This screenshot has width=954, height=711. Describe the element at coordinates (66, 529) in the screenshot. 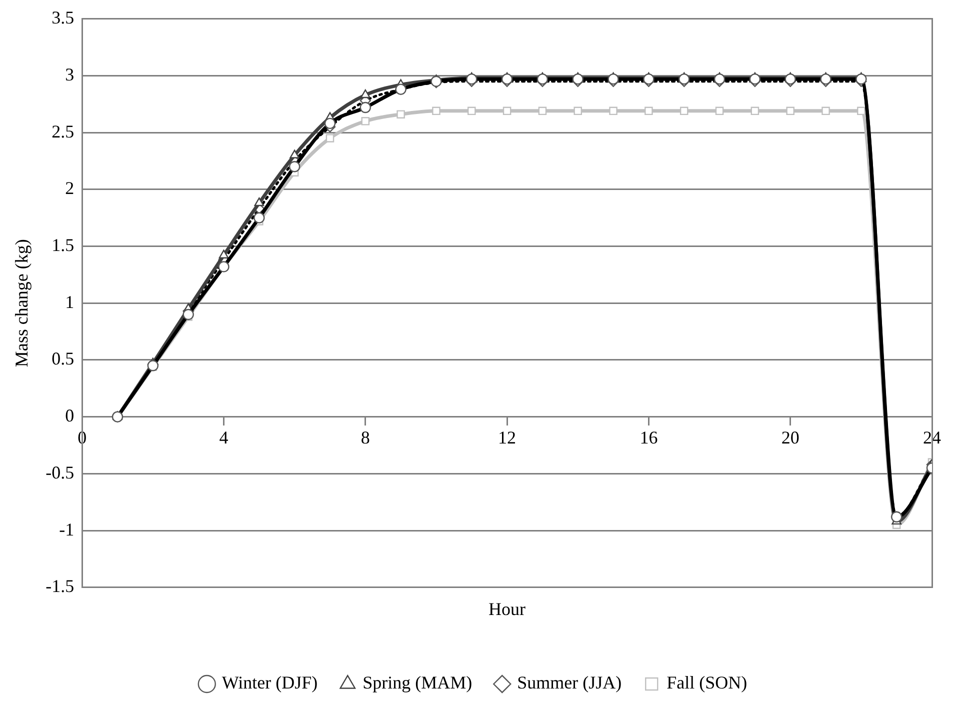

I see `y-tick-label: -1` at that location.